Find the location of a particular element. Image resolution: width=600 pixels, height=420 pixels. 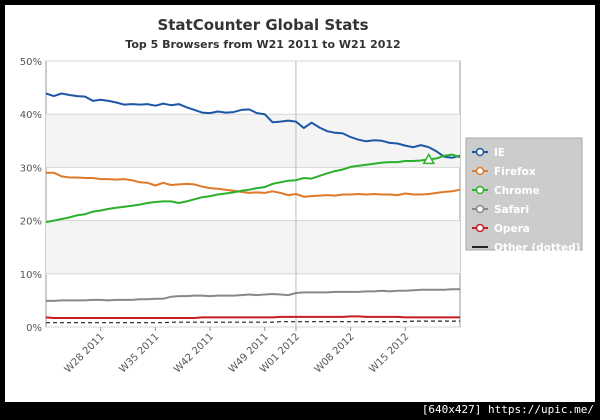

legend-marker-firefox is located at coordinates (480, 171).